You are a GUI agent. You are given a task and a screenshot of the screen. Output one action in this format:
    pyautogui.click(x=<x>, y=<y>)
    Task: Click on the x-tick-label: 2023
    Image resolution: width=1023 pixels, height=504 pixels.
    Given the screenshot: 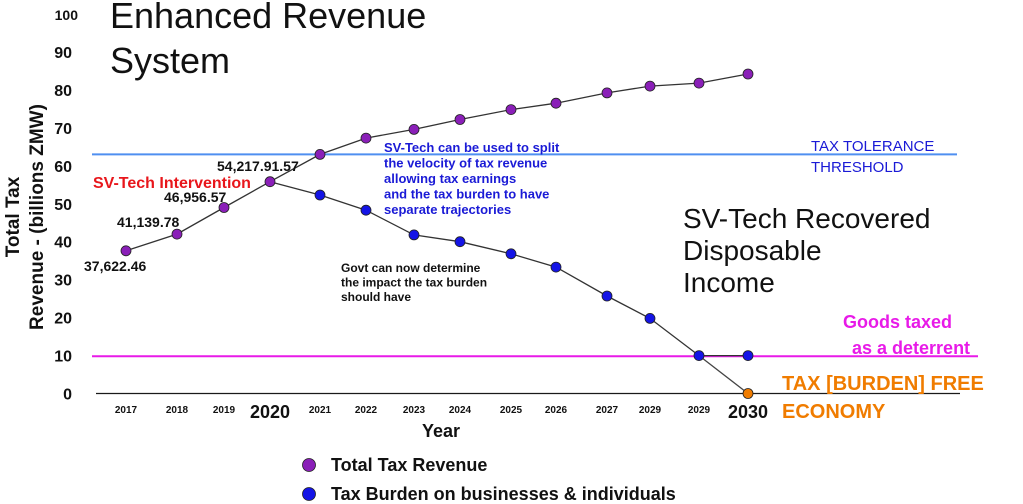 What is the action you would take?
    pyautogui.click(x=414, y=410)
    